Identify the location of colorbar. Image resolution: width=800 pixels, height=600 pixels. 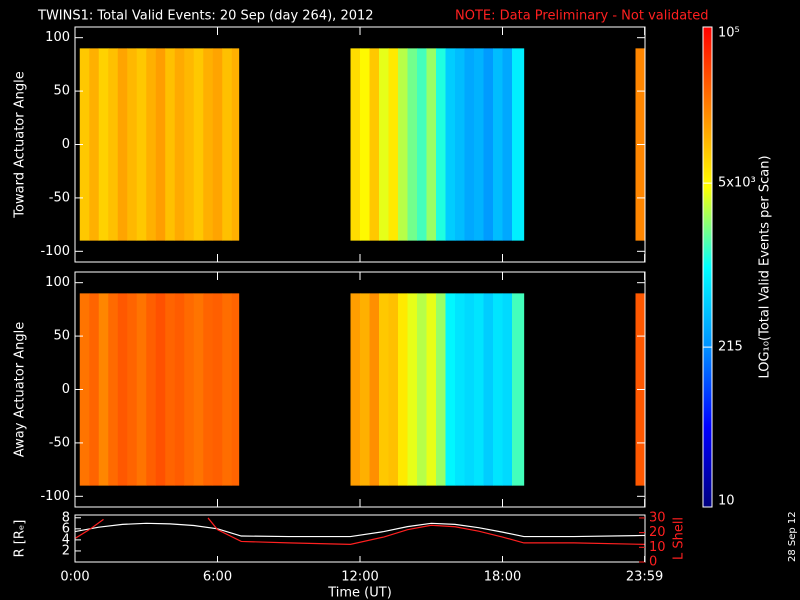
(707, 267).